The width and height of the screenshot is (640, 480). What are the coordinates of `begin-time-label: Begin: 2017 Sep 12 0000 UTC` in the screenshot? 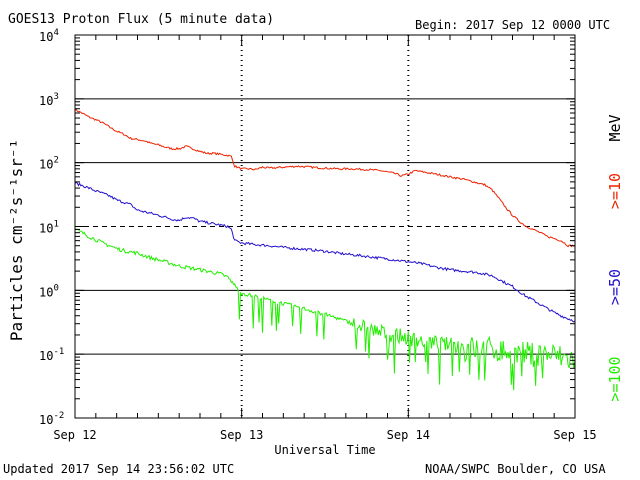 It's located at (512, 25).